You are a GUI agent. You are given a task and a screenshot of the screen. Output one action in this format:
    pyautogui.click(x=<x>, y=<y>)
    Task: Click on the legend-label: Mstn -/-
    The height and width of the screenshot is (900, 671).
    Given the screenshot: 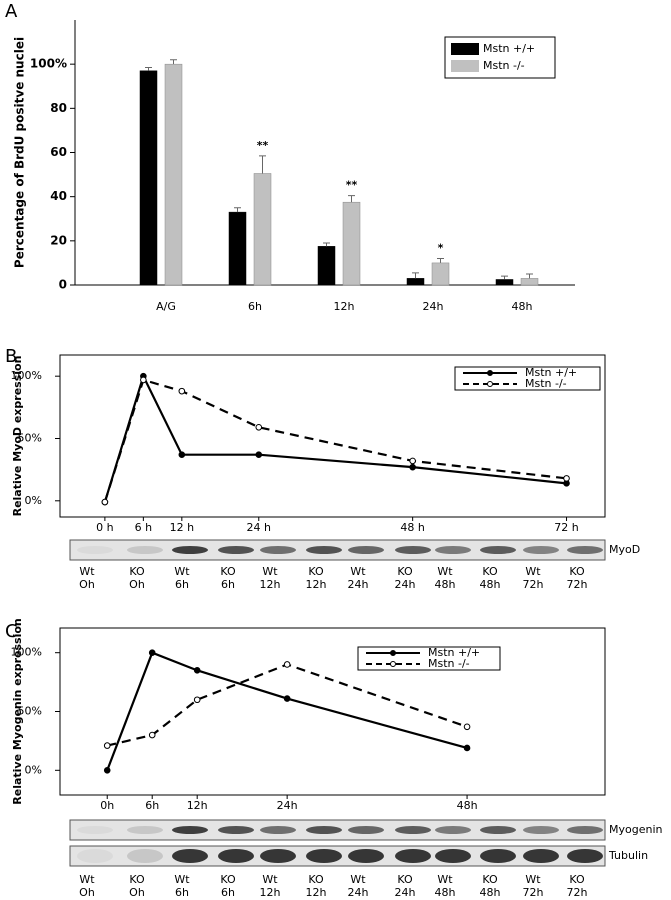 What is the action you would take?
    pyautogui.click(x=546, y=383)
    